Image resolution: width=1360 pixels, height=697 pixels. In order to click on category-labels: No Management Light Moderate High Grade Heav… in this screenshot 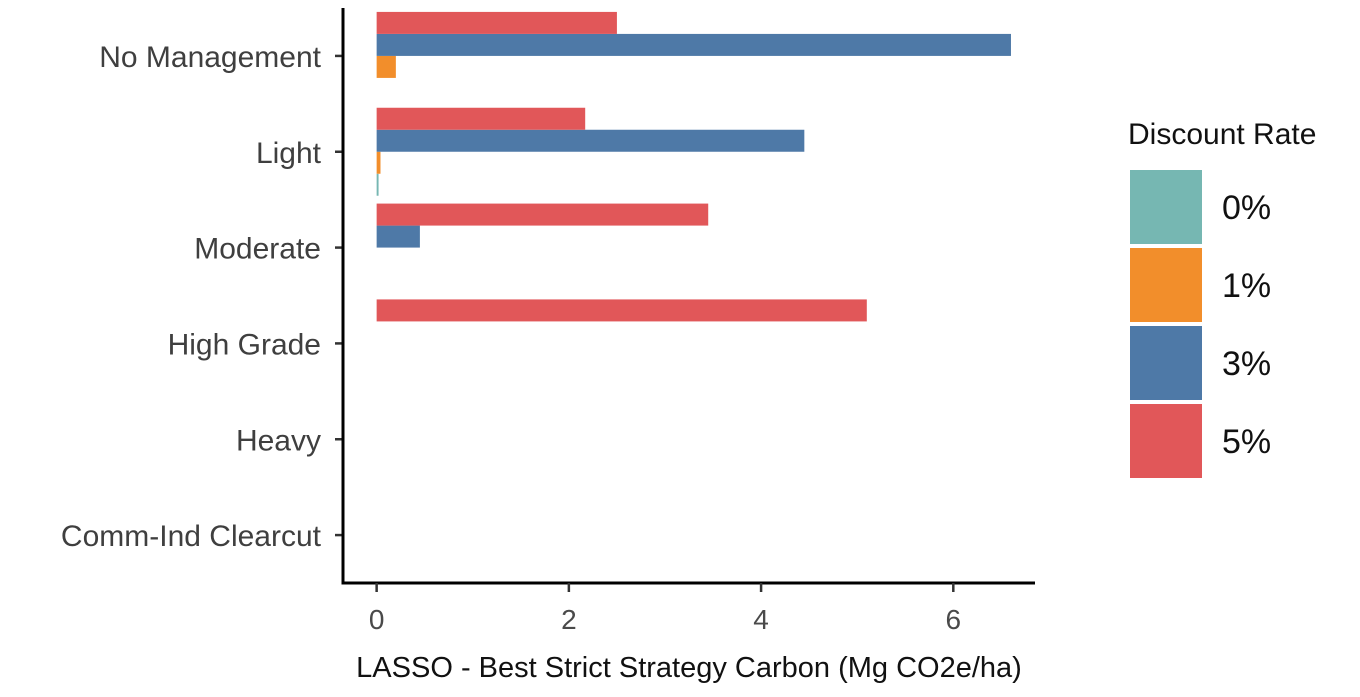, I will do `click(191, 297)`.